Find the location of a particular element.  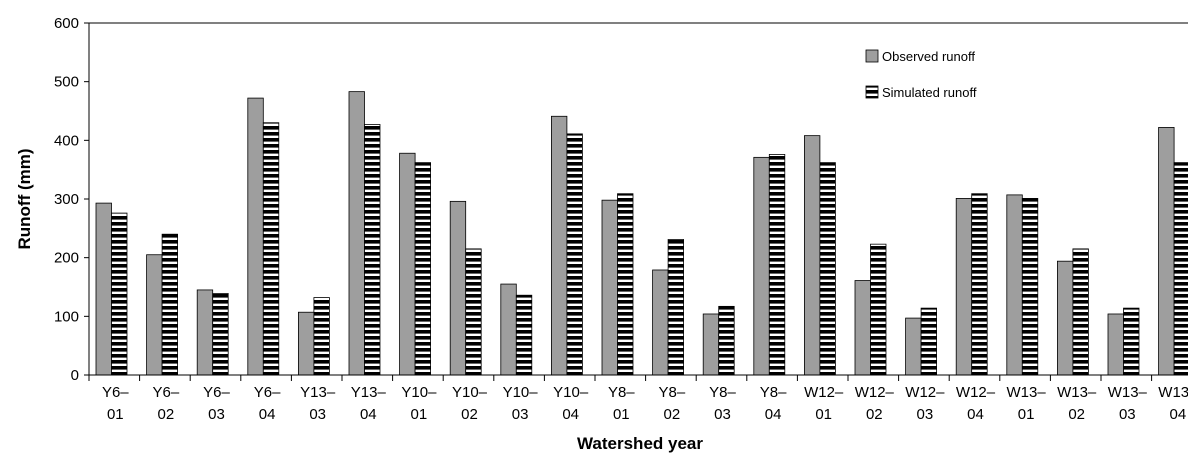

y-tick-label: 400 is located at coordinates (66, 140).